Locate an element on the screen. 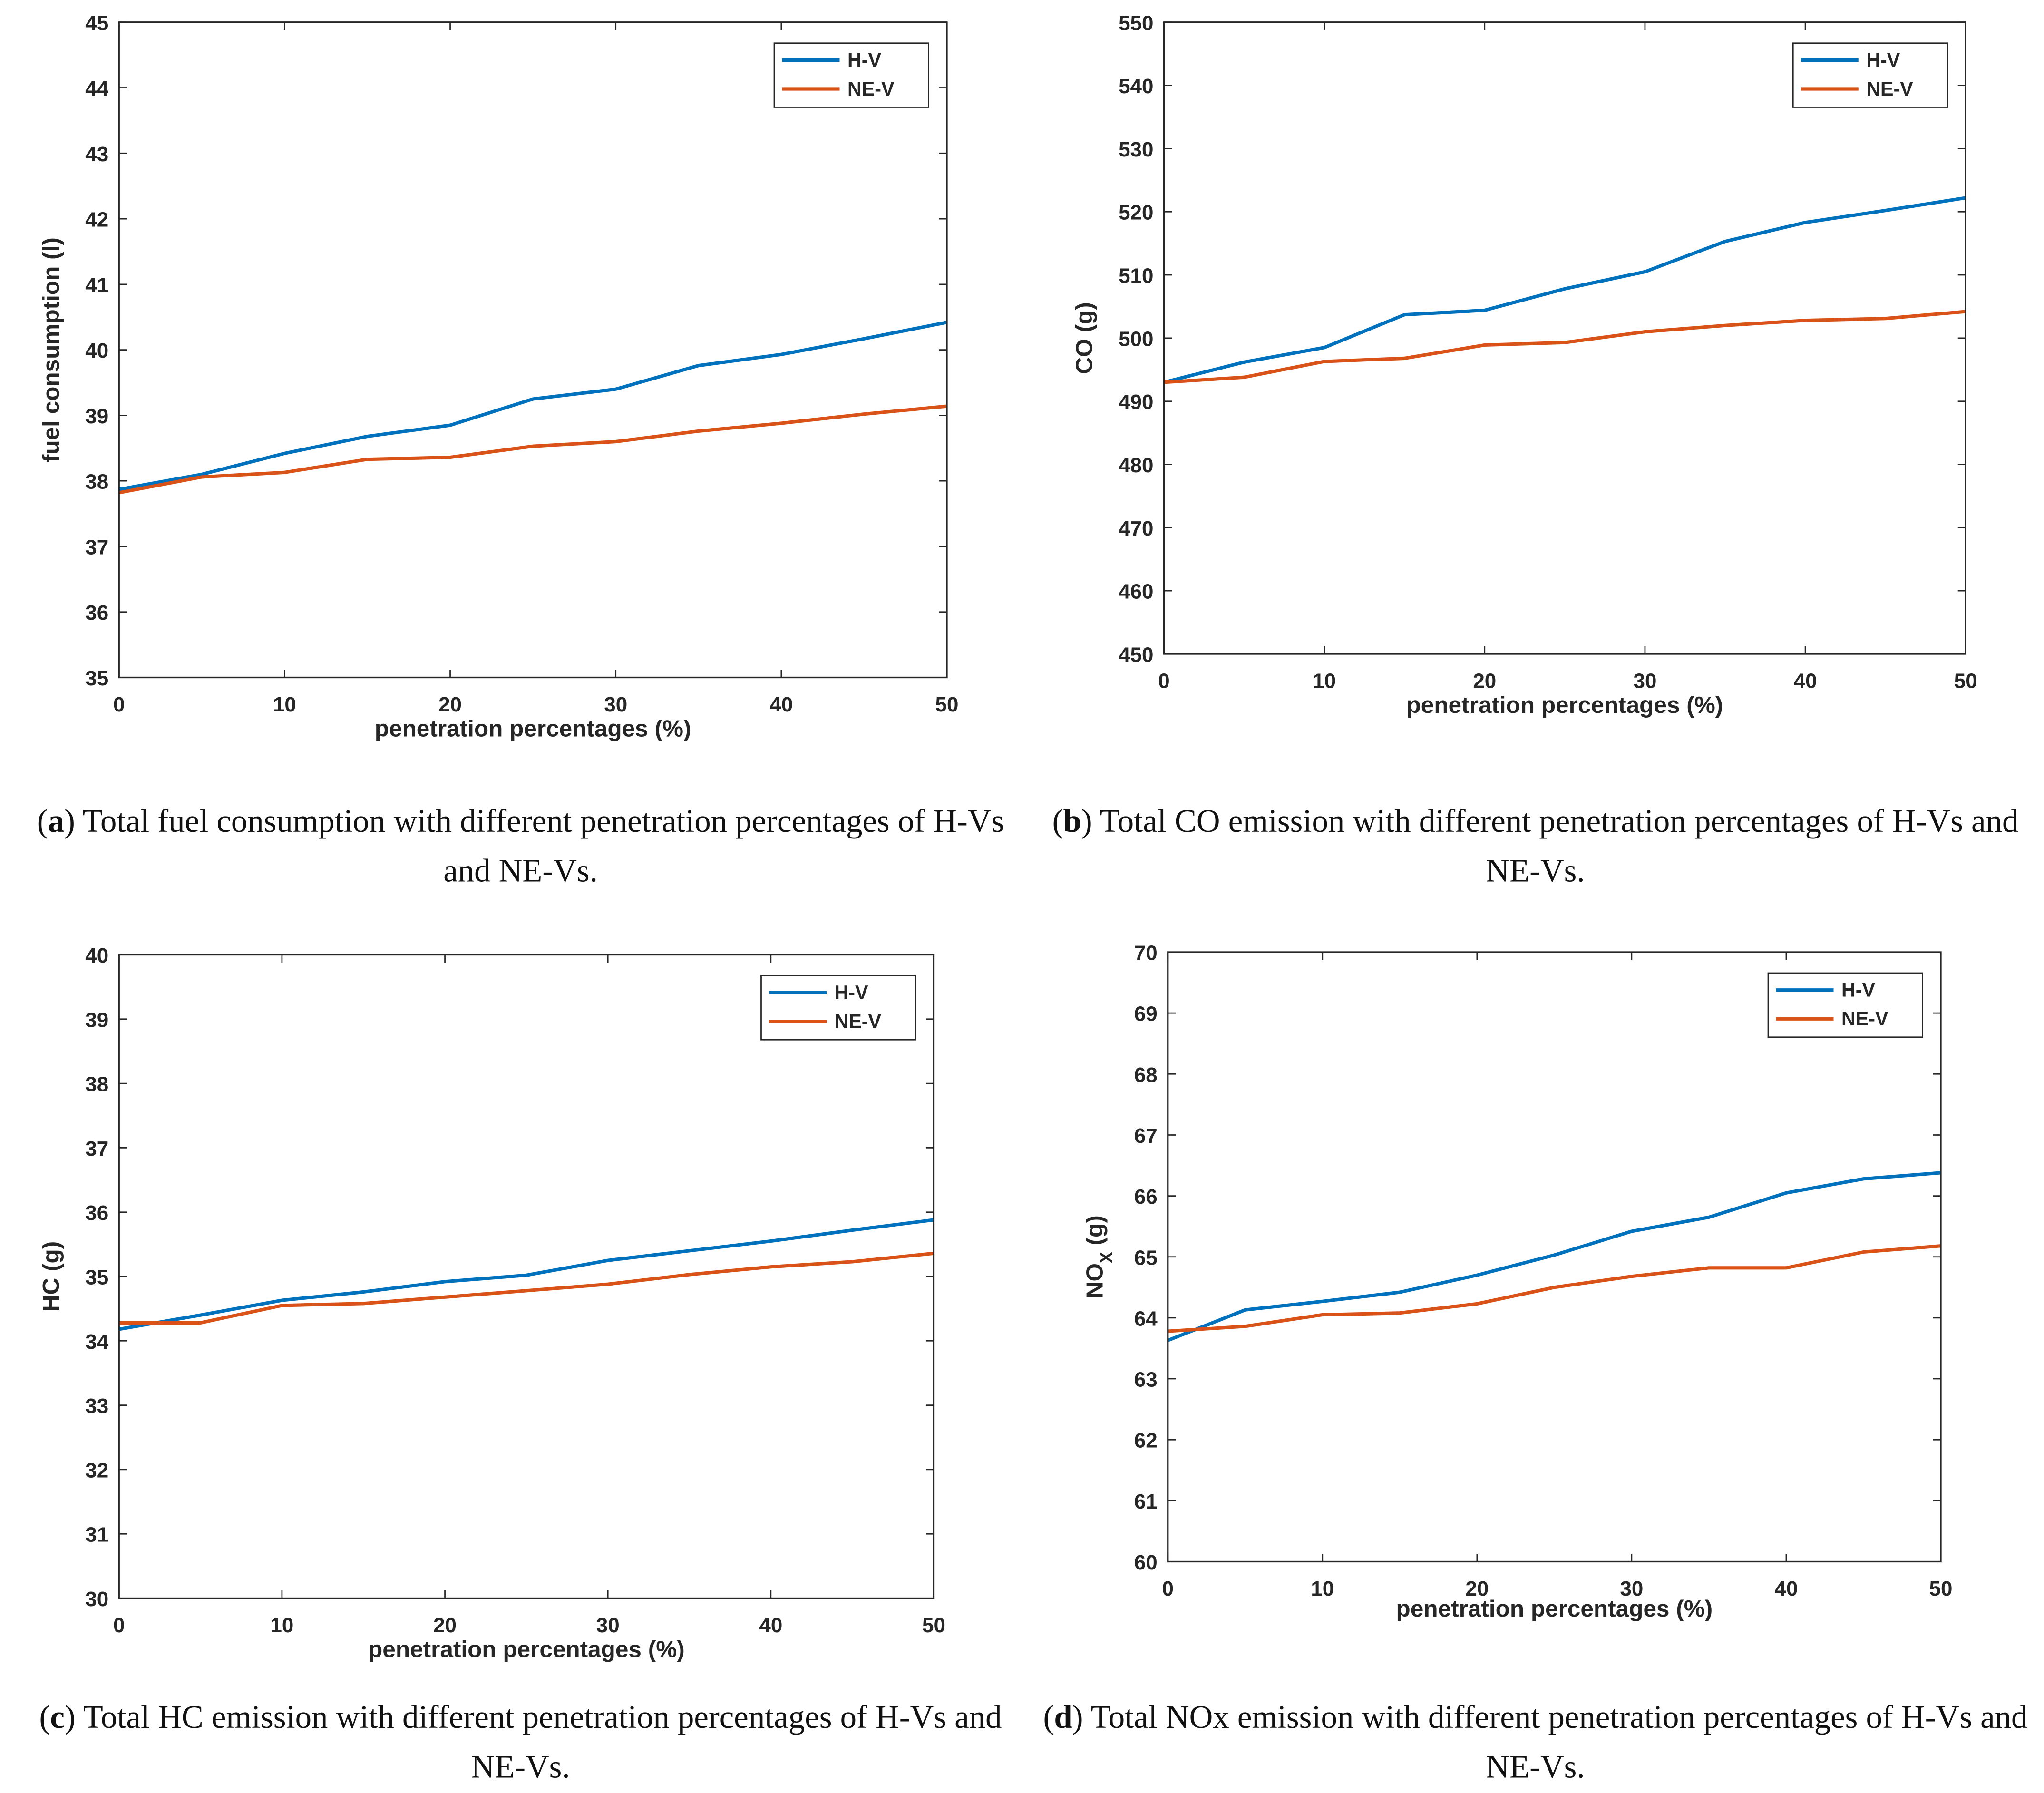  y-tick-label: 450 is located at coordinates (1136, 655).